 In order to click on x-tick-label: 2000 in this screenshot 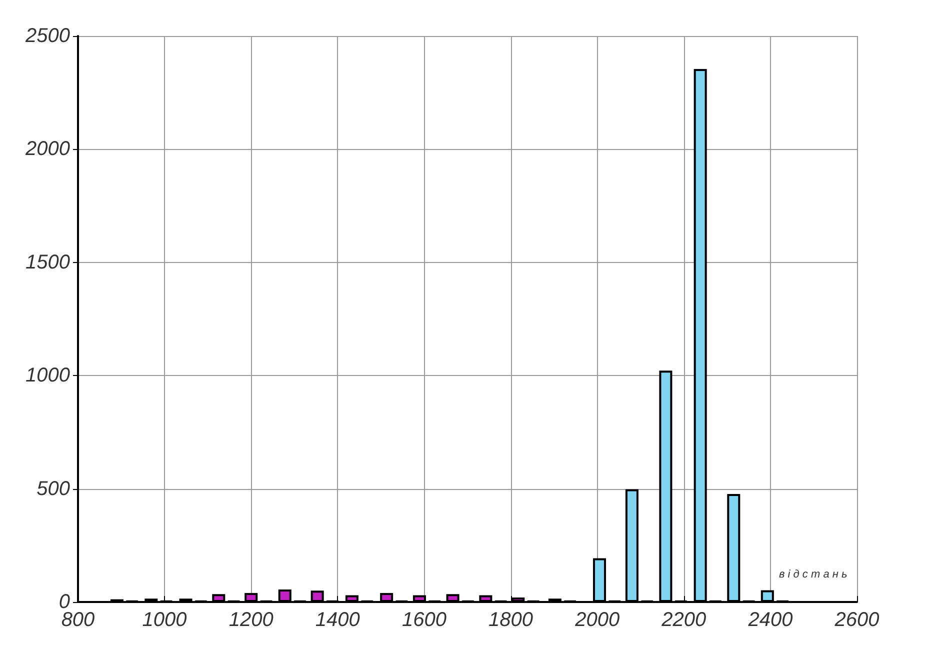, I will do `click(597, 620)`.